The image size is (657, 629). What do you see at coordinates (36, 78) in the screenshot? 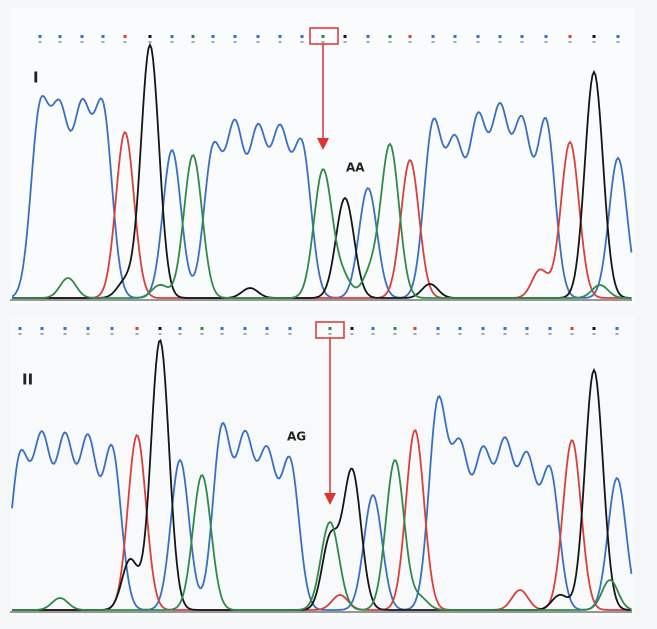
I see `panel-label: I` at bounding box center [36, 78].